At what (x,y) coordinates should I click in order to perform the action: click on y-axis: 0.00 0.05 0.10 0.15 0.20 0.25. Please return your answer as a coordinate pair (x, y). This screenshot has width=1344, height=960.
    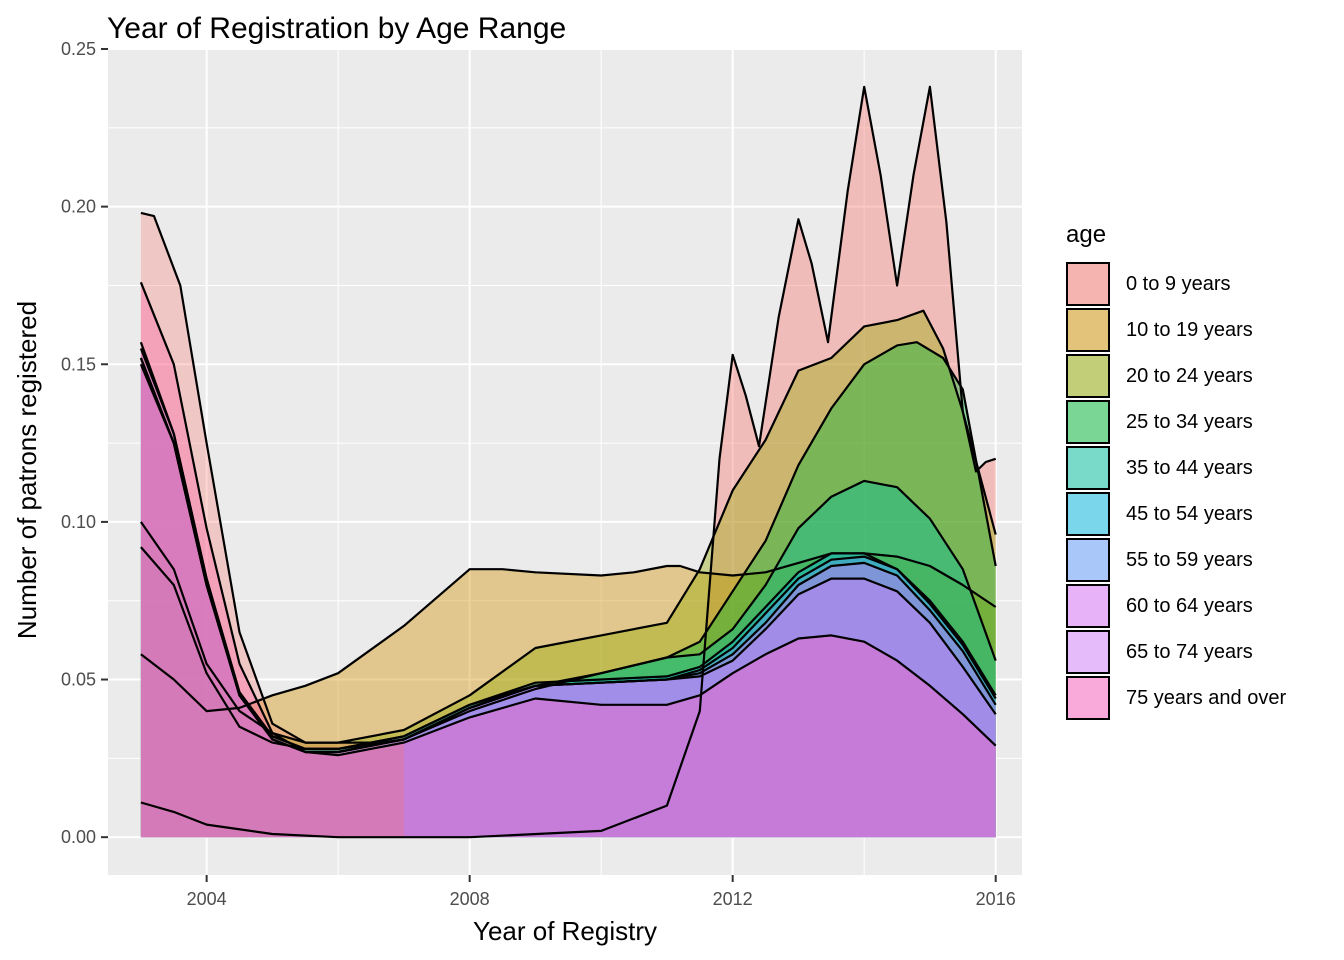
    Looking at the image, I should click on (84, 443).